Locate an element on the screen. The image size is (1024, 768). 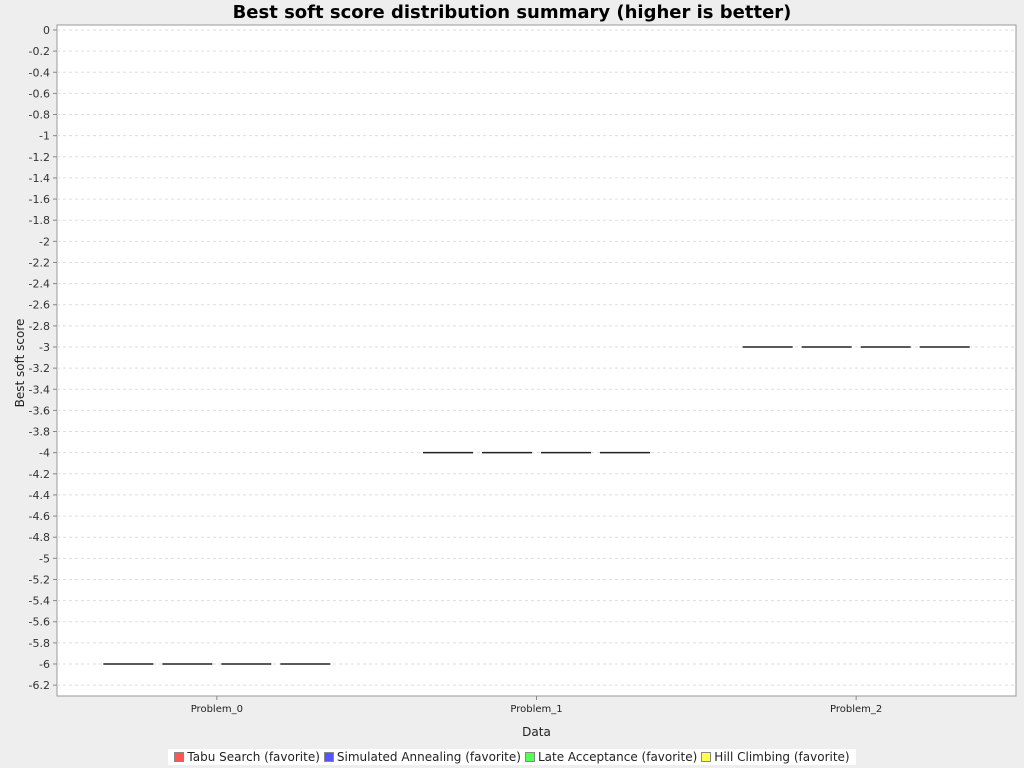
y-tick-label: -5.4 is located at coordinates (39, 601).